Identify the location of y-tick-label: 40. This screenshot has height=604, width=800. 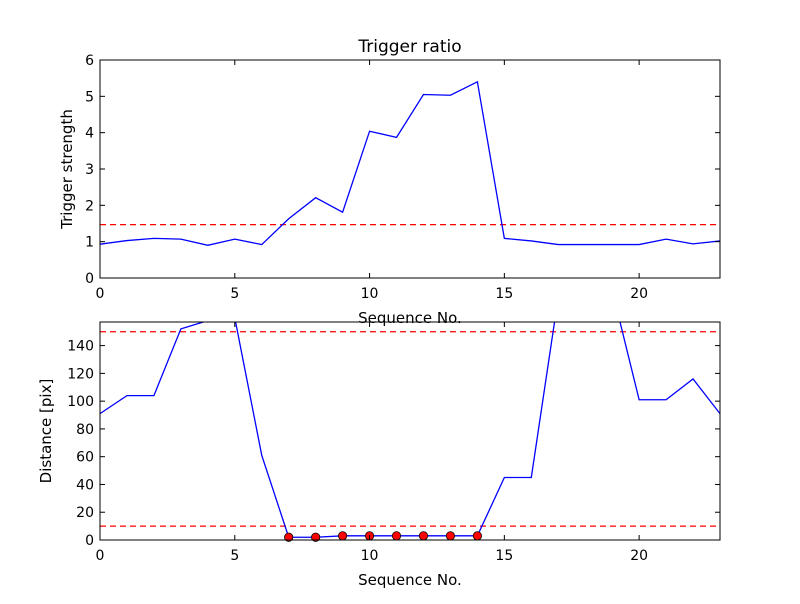
(85, 485).